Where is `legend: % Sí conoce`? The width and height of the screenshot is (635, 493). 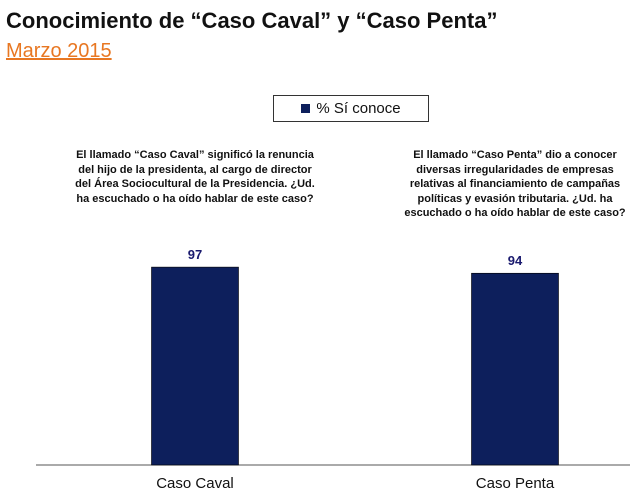
legend: % Sí conoce is located at coordinates (351, 108).